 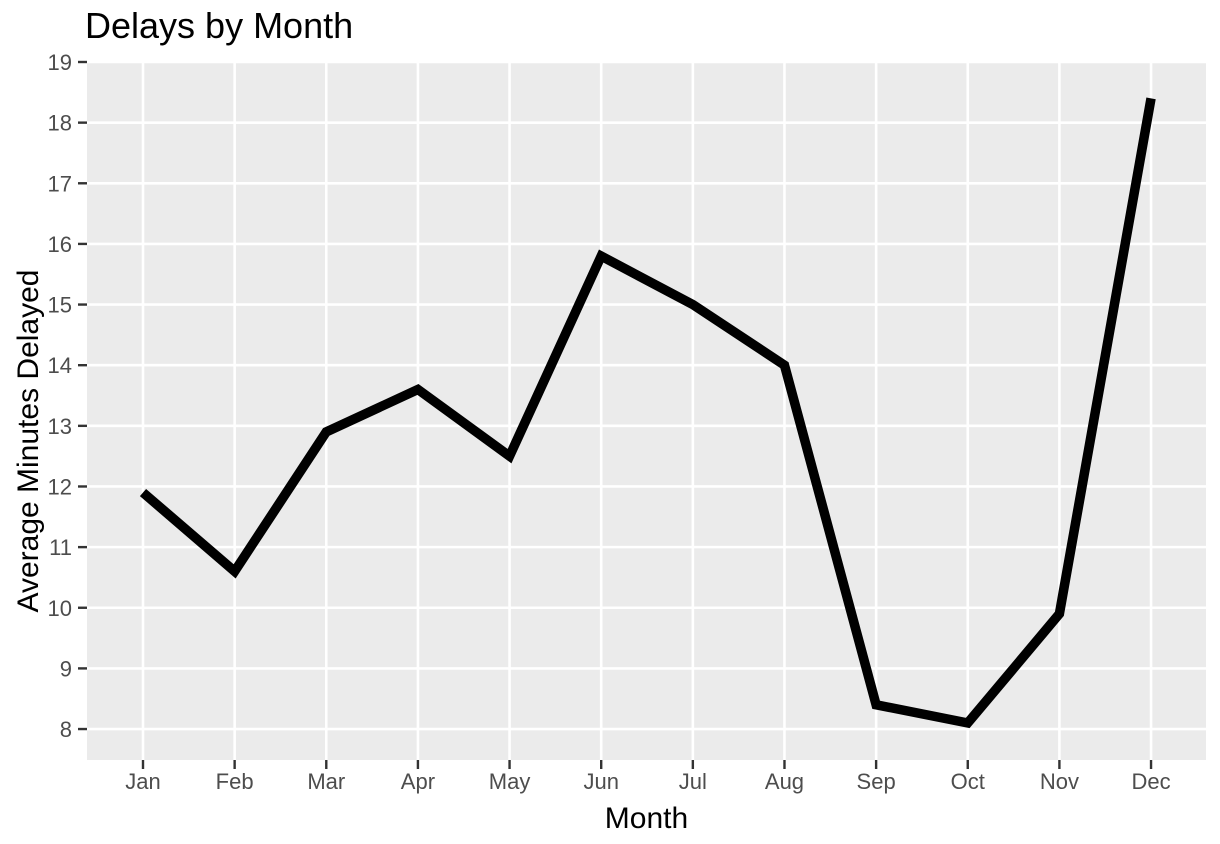 I want to click on x-tick-label: Dec, so click(x=1150, y=781).